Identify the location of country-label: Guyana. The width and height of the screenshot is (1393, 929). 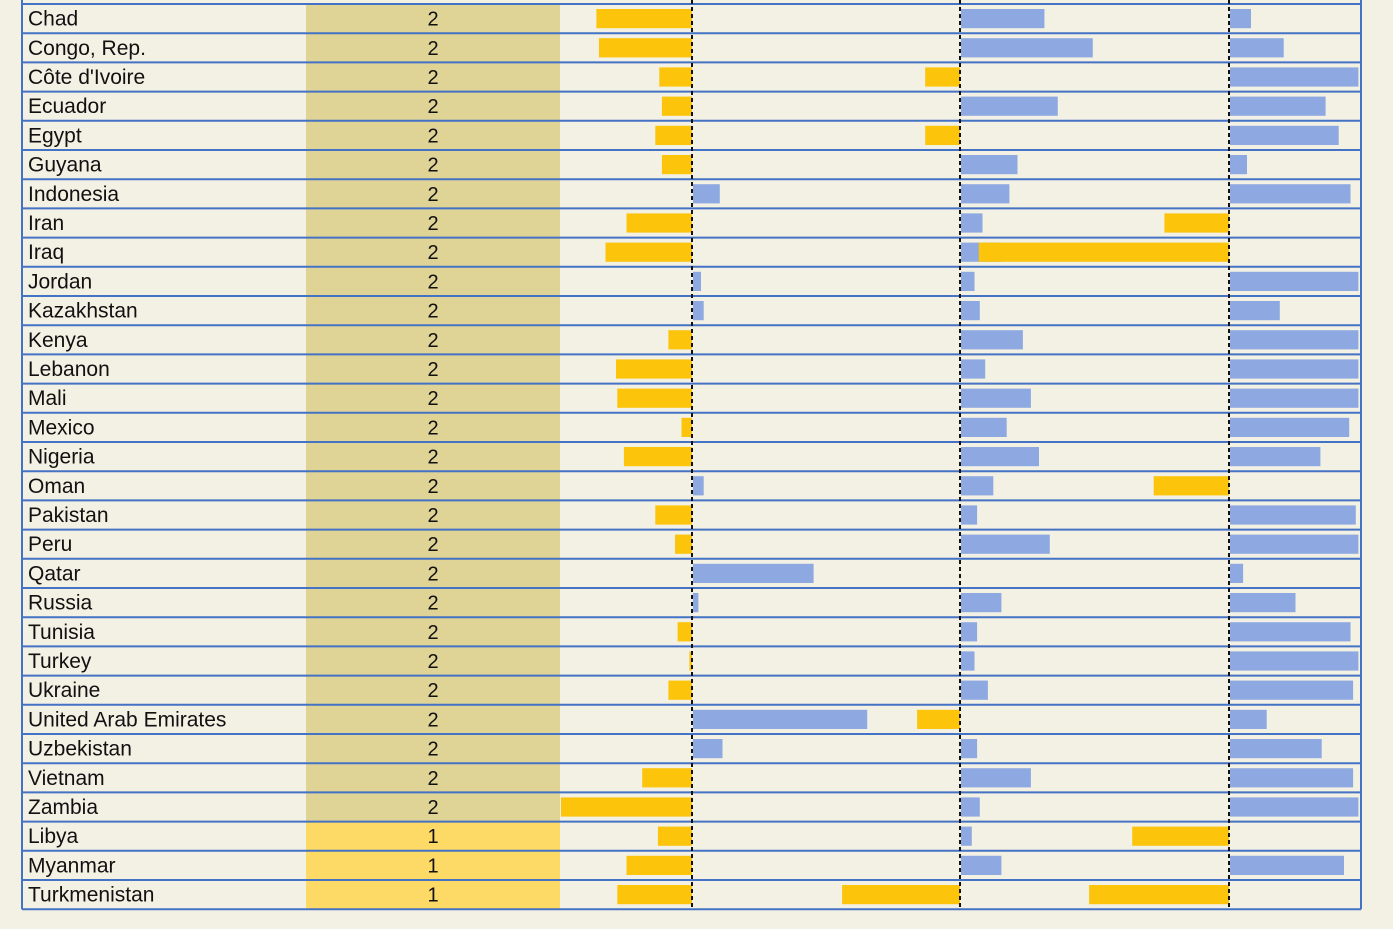
(65, 165).